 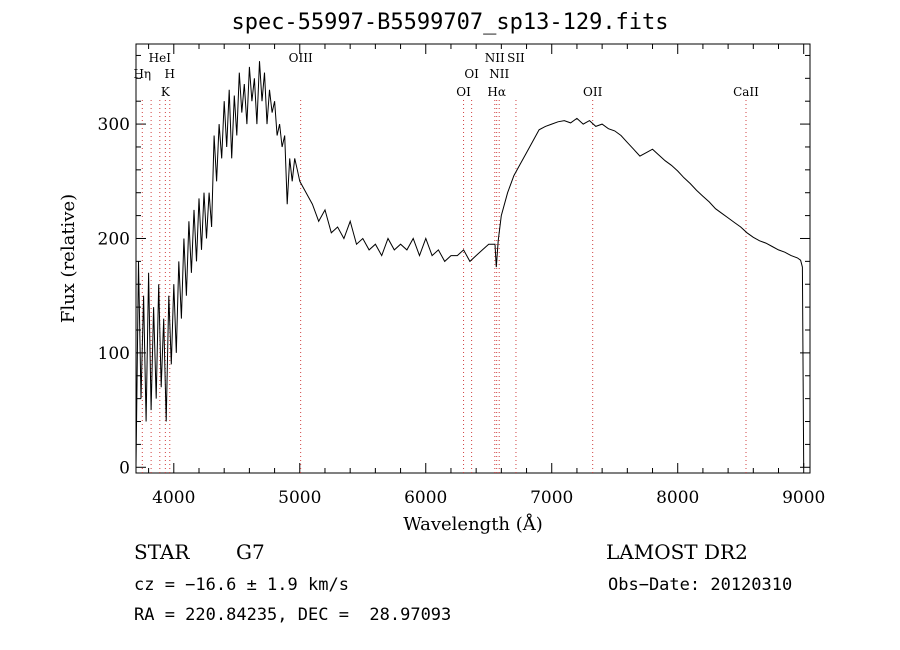 I want to click on redshift-info: cz = −16.6 ± 1.9 km/s, so click(x=241, y=585).